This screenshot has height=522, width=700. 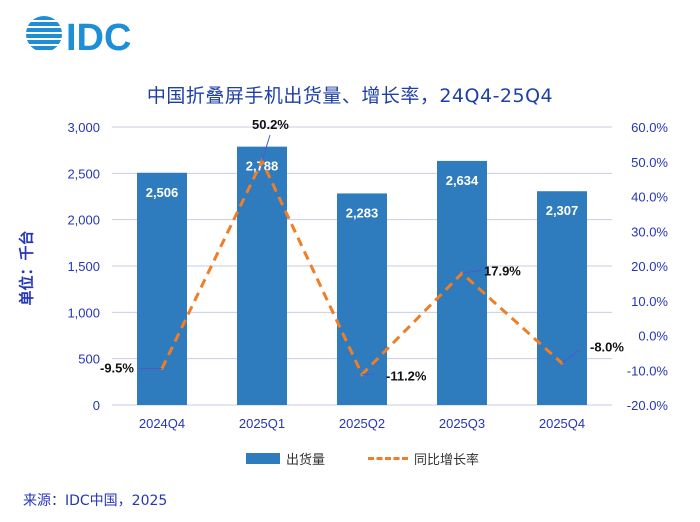 I want to click on idc-globe-icon, so click(x=44, y=33).